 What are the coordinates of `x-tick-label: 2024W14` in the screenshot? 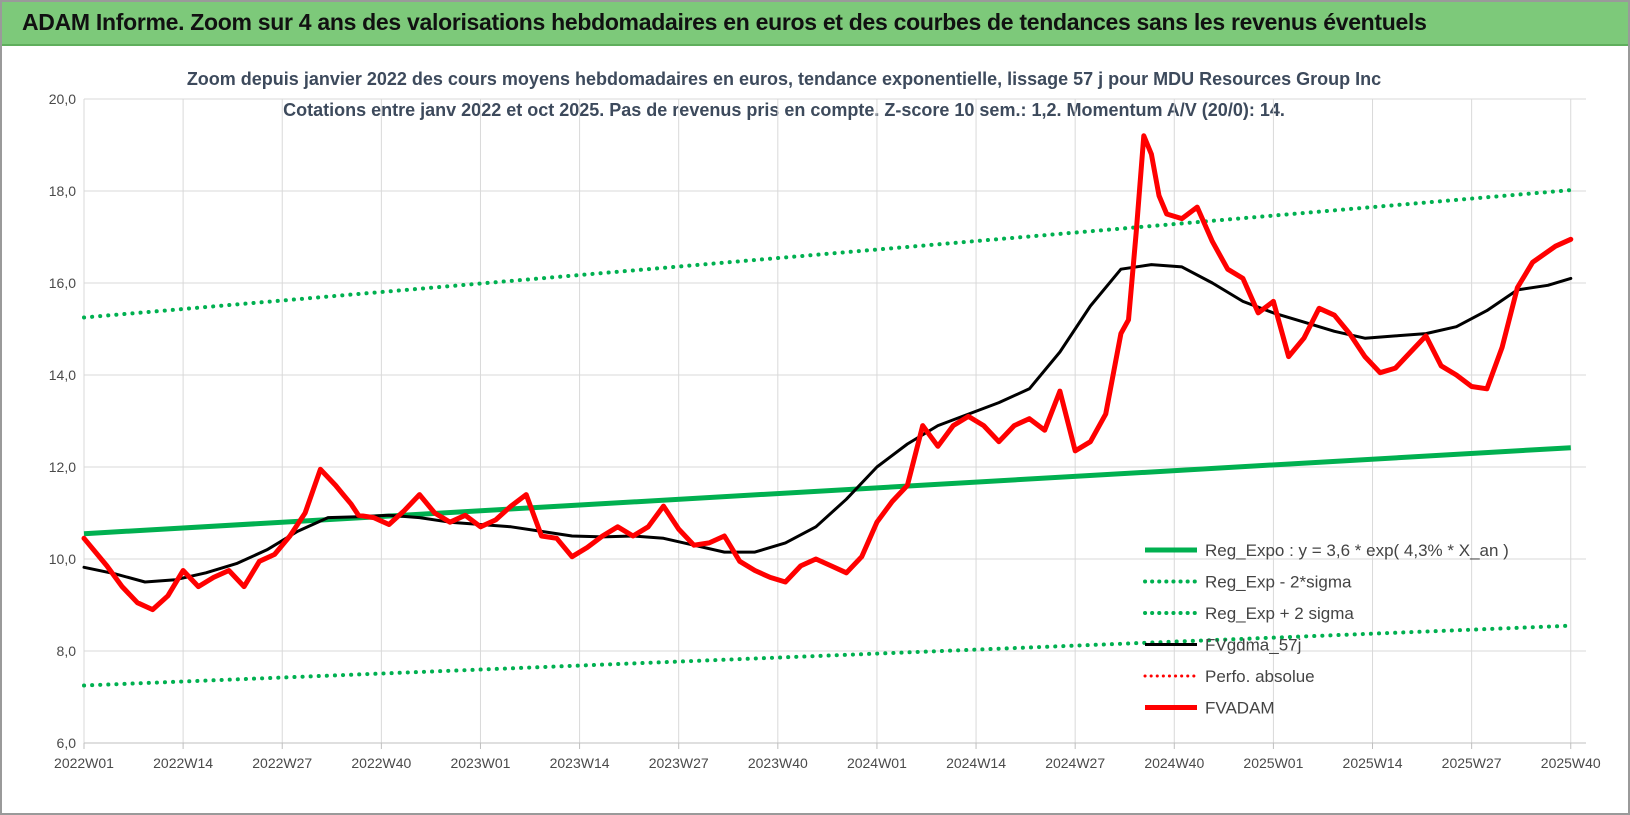 It's located at (976, 763).